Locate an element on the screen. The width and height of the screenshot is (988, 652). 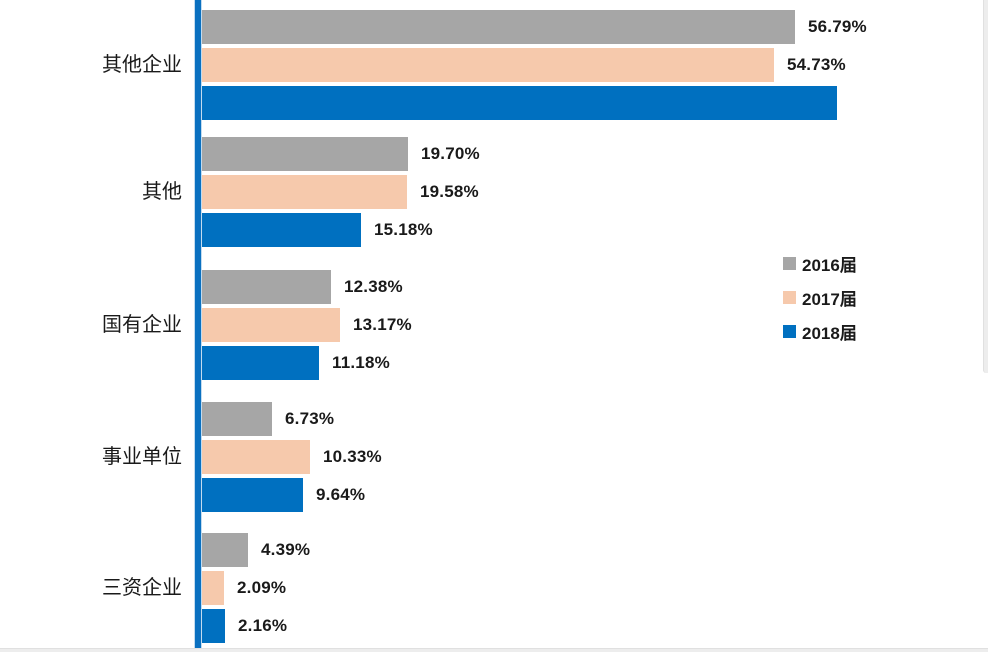
legend-entry: 2018届 is located at coordinates (820, 331).